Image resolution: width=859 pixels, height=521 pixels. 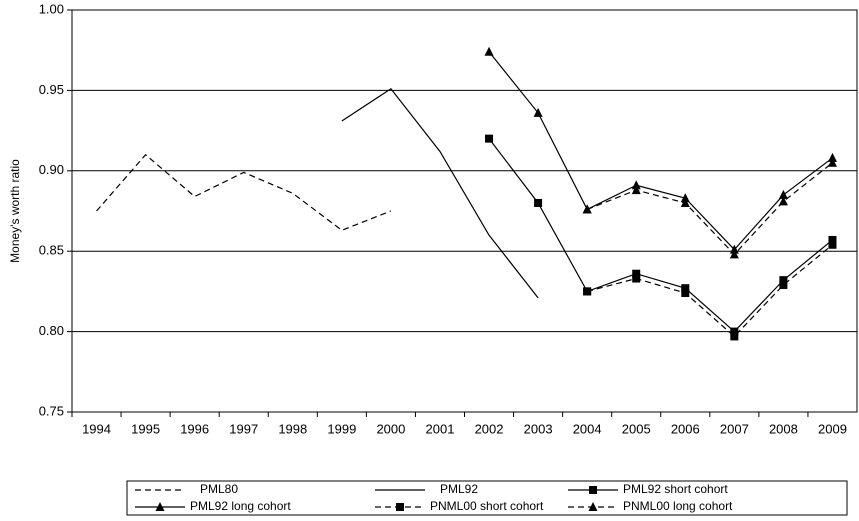 What do you see at coordinates (243, 428) in the screenshot?
I see `x-tick-label: 1997` at bounding box center [243, 428].